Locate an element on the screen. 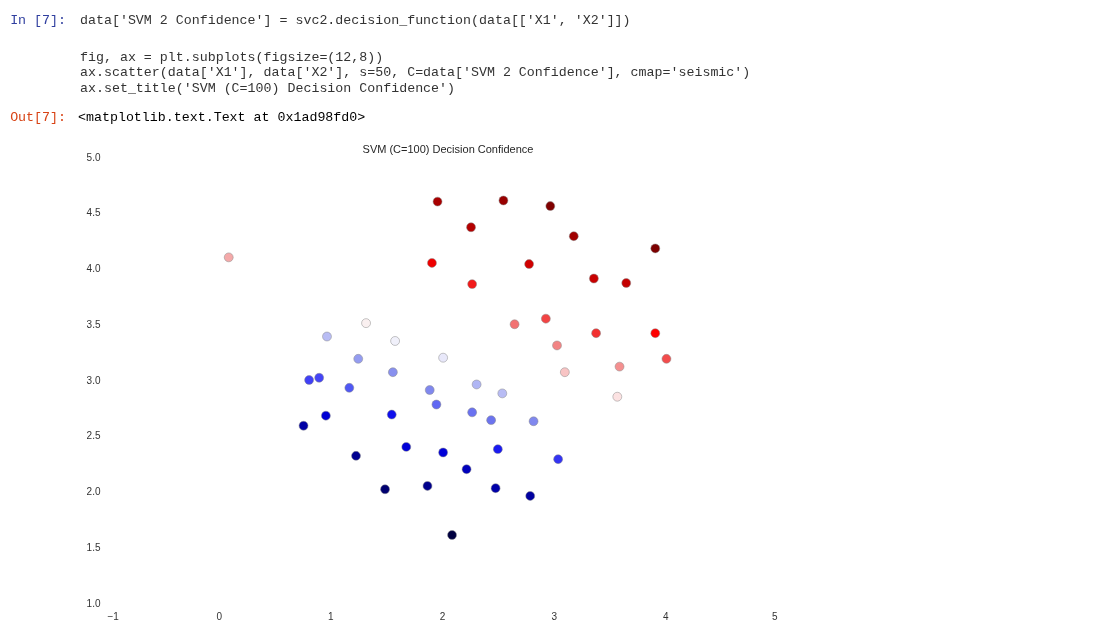  y-tick-label: 4.5 is located at coordinates (93, 213).